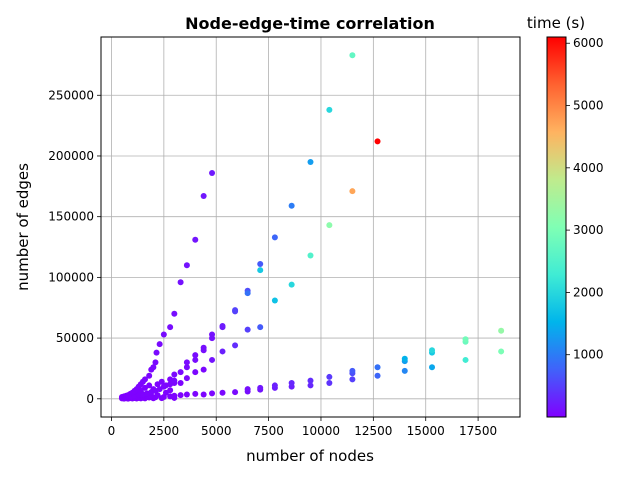 This screenshot has height=480, width=640. What do you see at coordinates (23, 227) in the screenshot?
I see `y-axis-label: number of edges` at bounding box center [23, 227].